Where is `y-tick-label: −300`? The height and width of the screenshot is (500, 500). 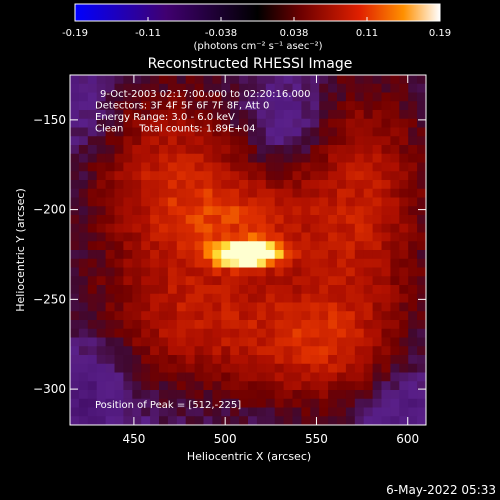 y-tick-label: −300 is located at coordinates (49, 389).